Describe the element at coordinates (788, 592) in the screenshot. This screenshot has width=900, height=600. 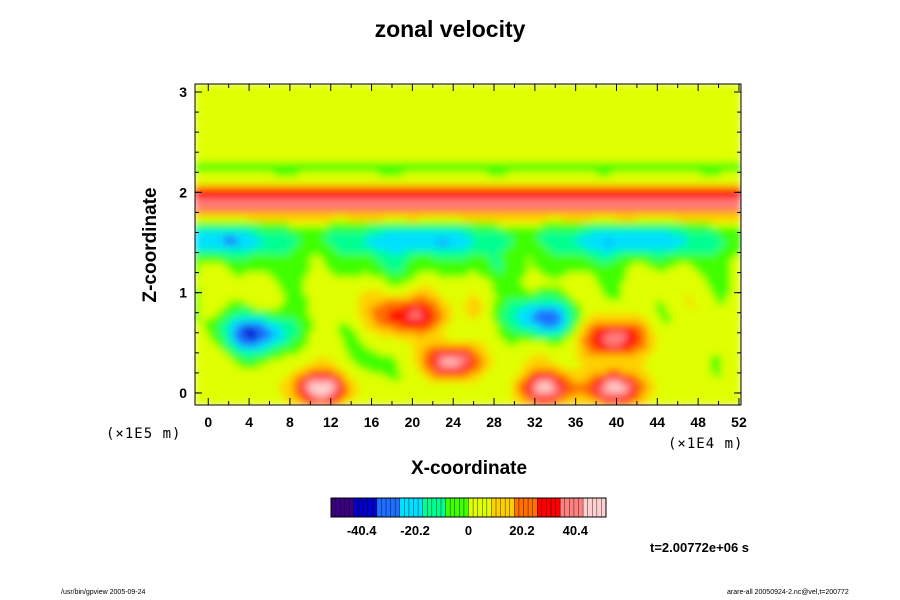
I see `footer-right: arare-all 20050924-2.nc@vel,t=200772` at that location.